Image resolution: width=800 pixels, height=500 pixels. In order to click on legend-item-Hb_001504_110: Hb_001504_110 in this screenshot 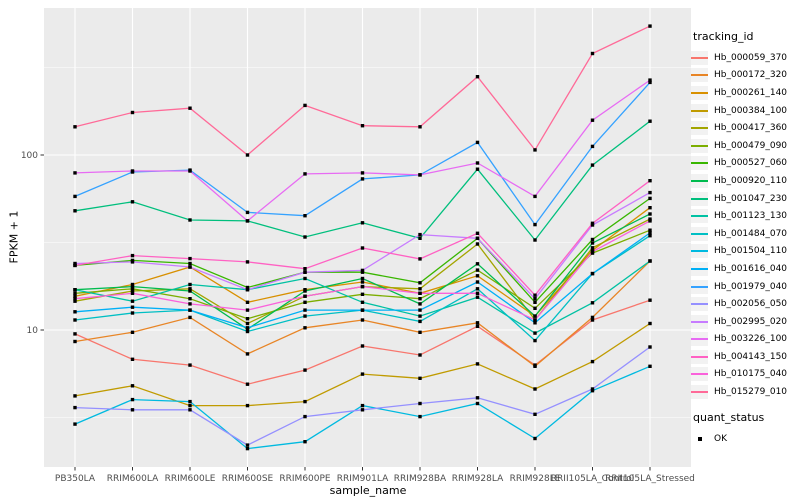, I will do `click(745, 252)`.